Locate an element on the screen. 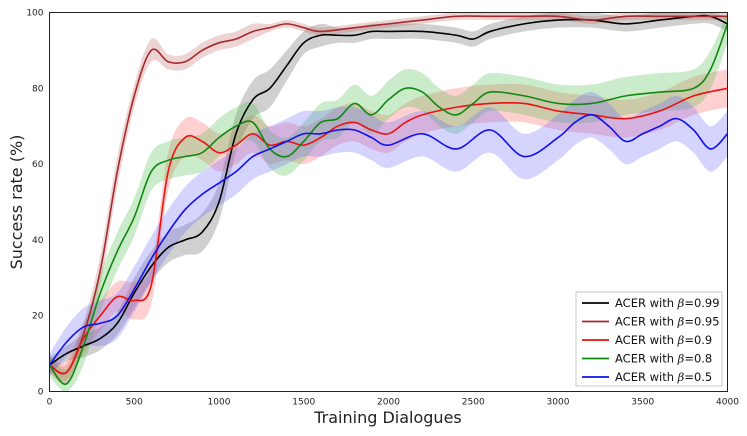 The image size is (747, 436). legend-label-2: ACER with β=0.95 is located at coordinates (667, 322).